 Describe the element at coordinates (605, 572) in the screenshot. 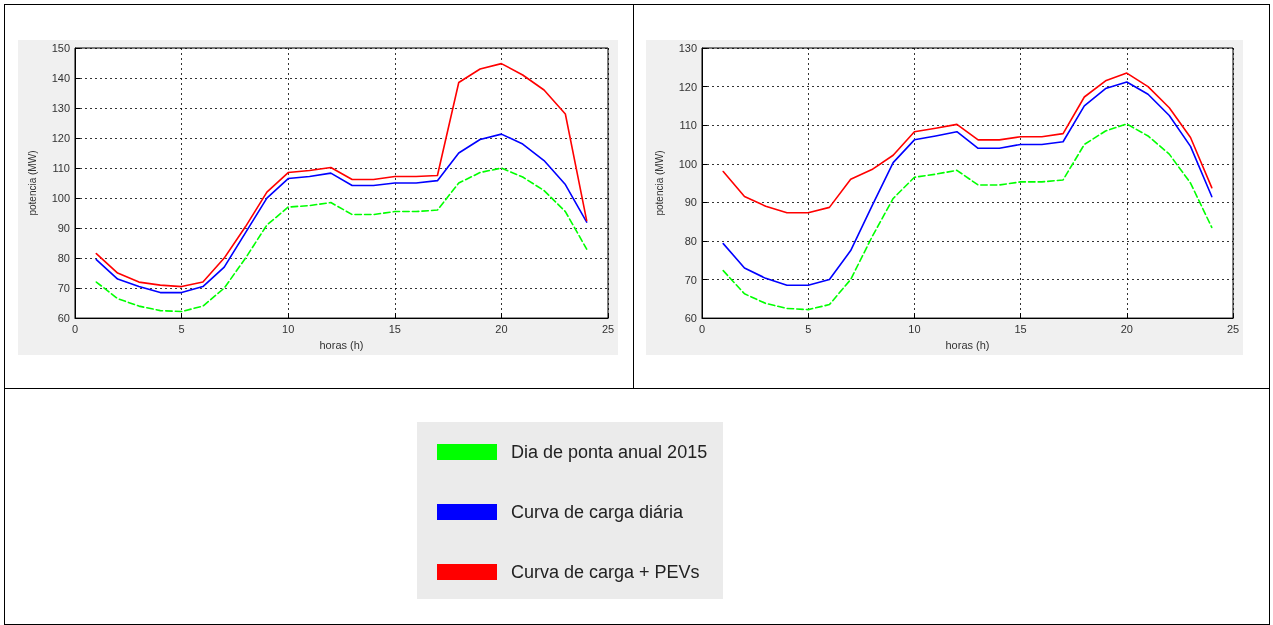

I see `legend-label: Curva de carga + PEVs` at that location.